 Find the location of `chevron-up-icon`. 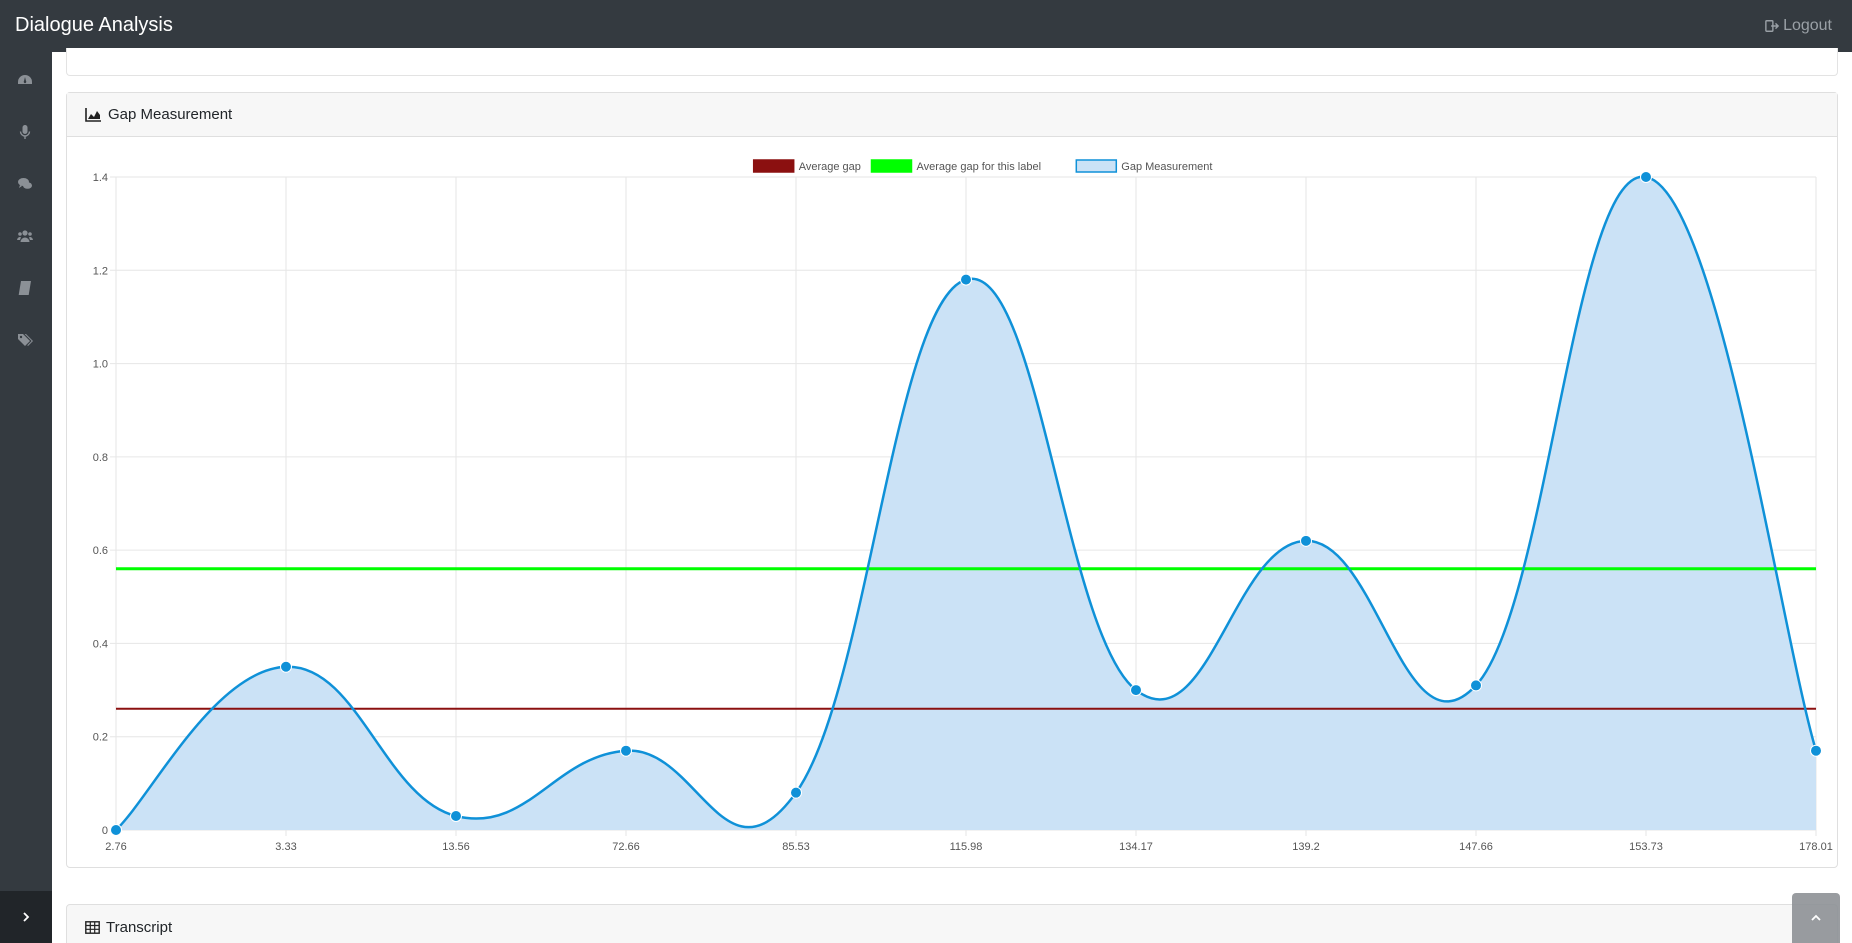

chevron-up-icon is located at coordinates (1816, 917).